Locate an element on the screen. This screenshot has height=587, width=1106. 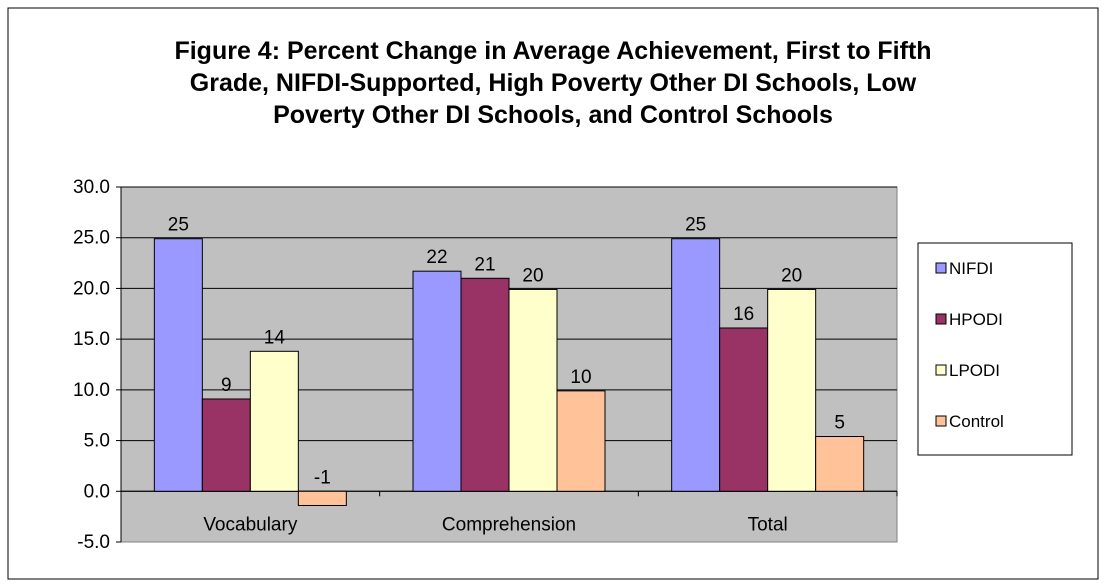
y-tick-label: -5.0 is located at coordinates (93, 542).